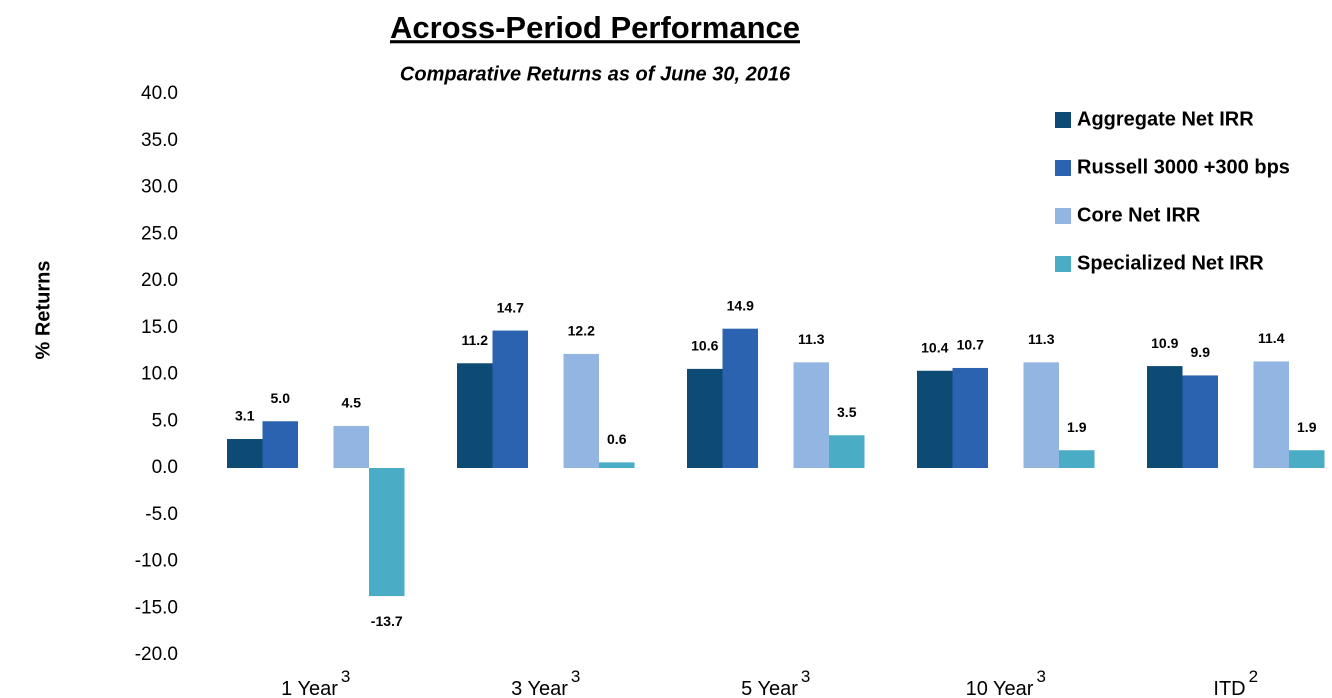 This screenshot has width=1332, height=698. Describe the element at coordinates (309, 688) in the screenshot. I see `category-name: 1 Year` at that location.